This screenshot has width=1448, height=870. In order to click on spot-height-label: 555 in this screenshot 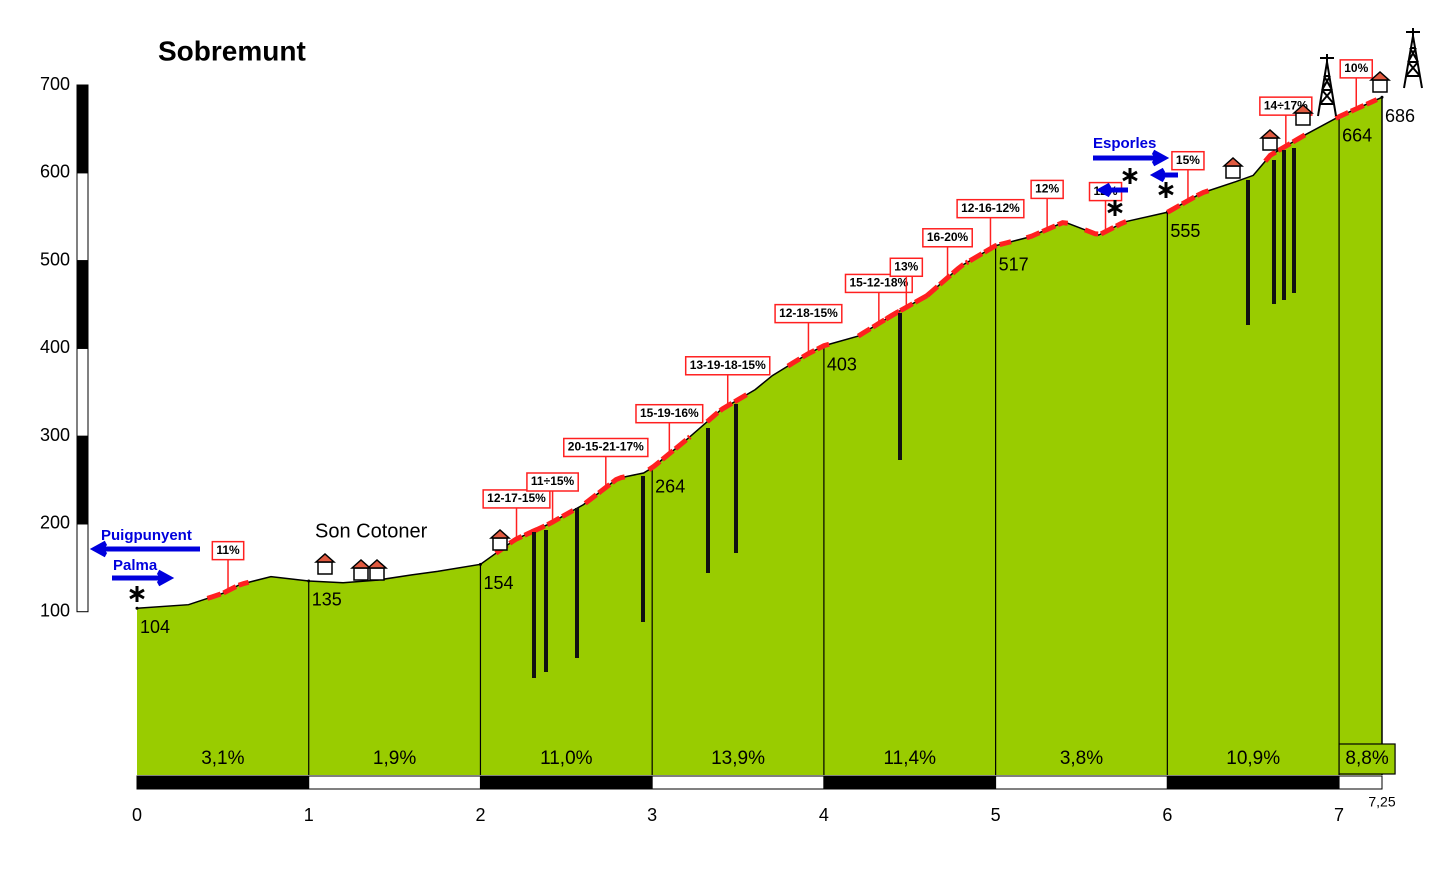, I will do `click(1185, 231)`.